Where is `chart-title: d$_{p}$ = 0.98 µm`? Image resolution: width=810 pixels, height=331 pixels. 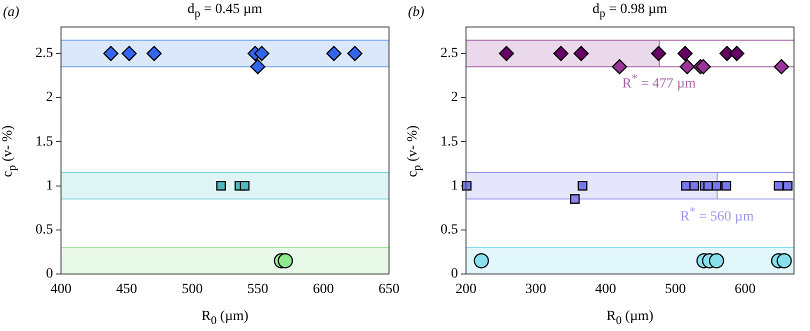
chart-title: d$_{p}$ = 0.98 µm is located at coordinates (630, 11).